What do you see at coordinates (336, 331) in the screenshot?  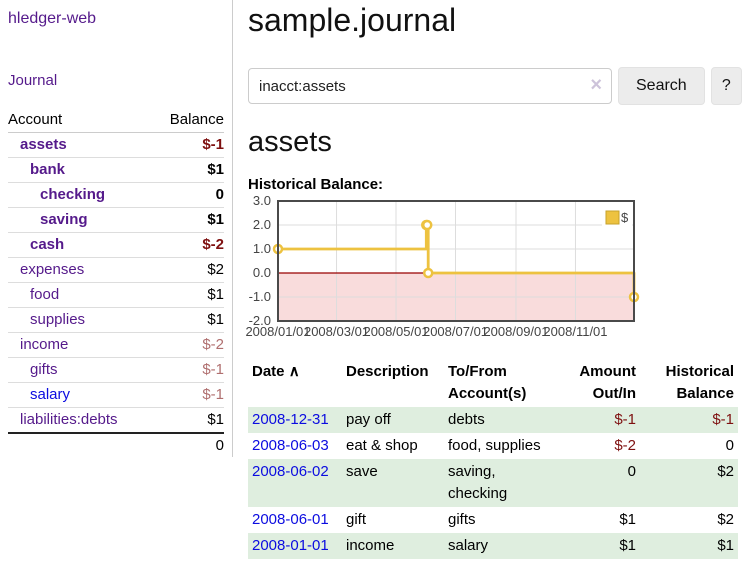 I see `svg-text: 2008/03/01` at bounding box center [336, 331].